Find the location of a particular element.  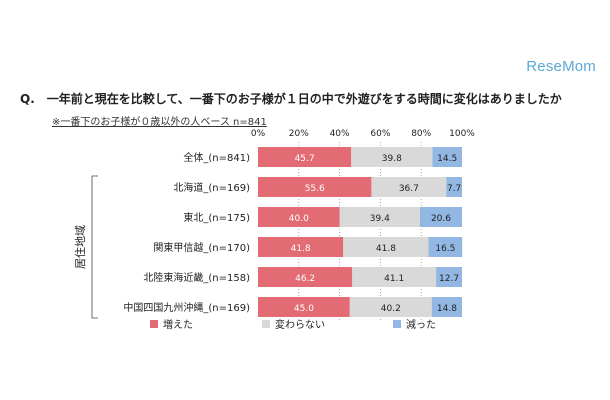

data-label: 45.0 is located at coordinates (304, 309).